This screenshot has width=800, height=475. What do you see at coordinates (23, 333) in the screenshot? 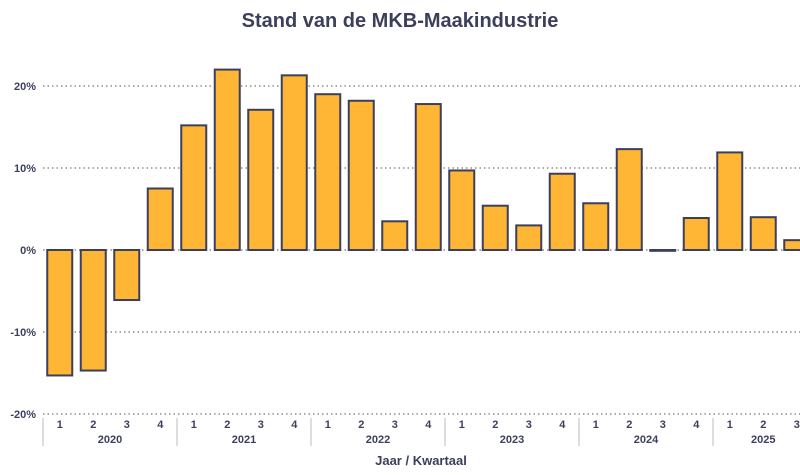
I see `y-tick-label: -10%` at bounding box center [23, 333].